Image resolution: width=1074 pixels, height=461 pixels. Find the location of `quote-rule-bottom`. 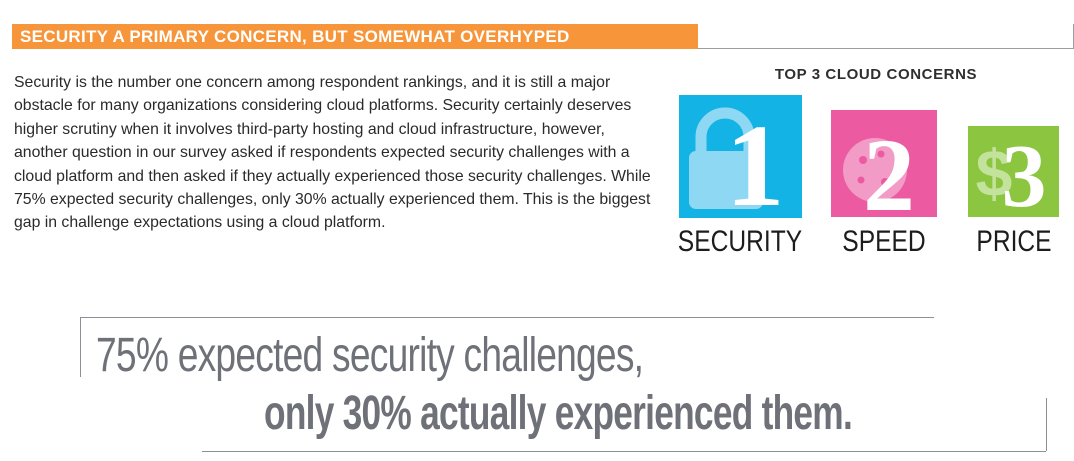

quote-rule-bottom is located at coordinates (624, 451).